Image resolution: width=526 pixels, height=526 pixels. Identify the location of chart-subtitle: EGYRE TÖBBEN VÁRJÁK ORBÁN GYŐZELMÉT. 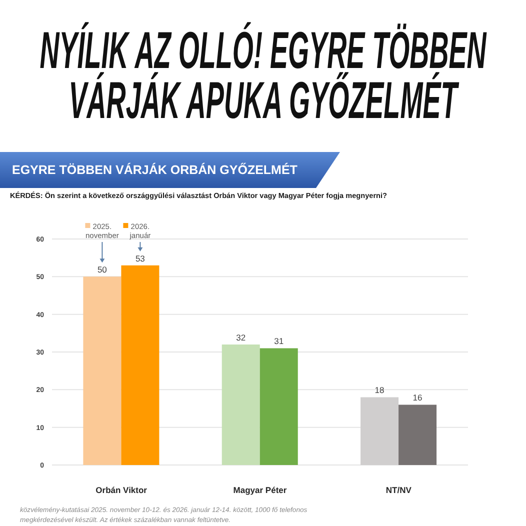
(155, 170).